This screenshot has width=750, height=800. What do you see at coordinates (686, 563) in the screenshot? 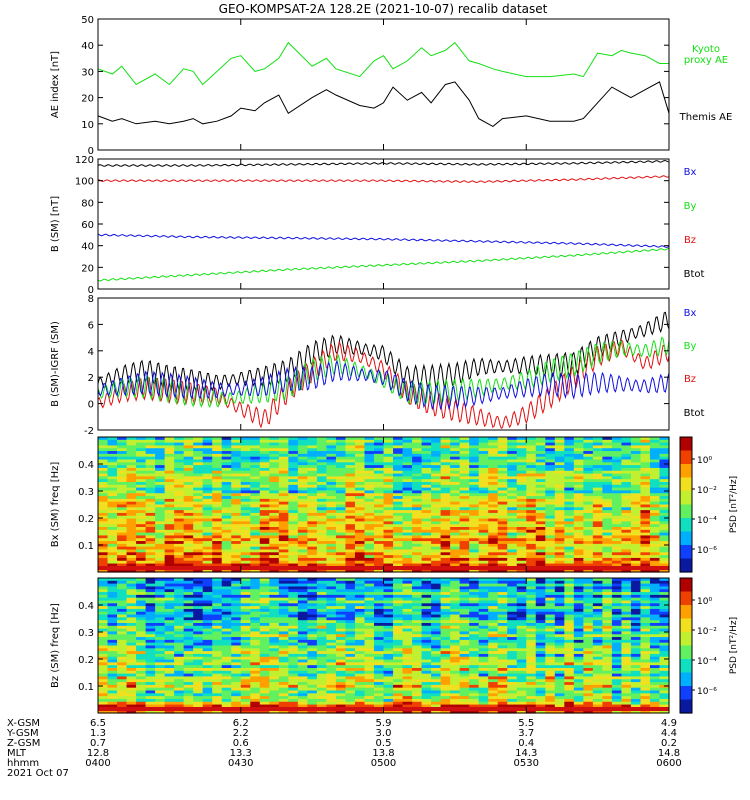
I see `colorbar-segment` at bounding box center [686, 563].